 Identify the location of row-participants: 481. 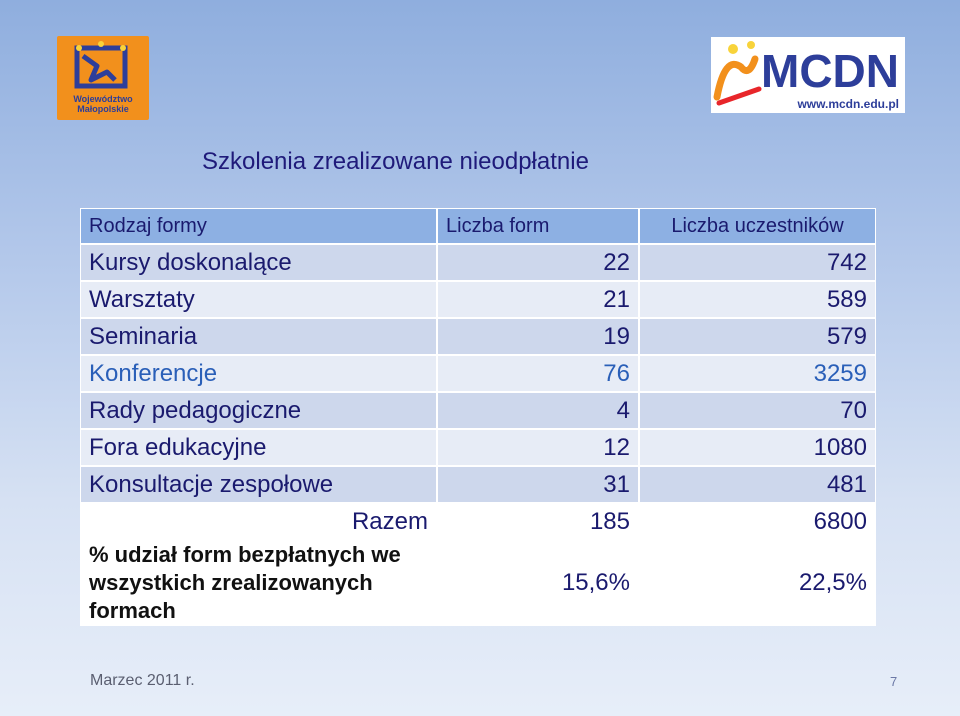
(757, 484).